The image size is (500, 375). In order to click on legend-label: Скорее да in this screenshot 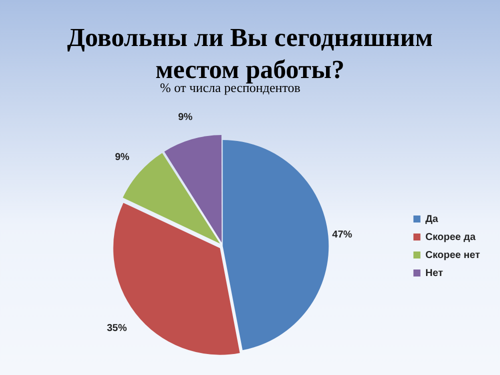, I will do `click(450, 237)`.